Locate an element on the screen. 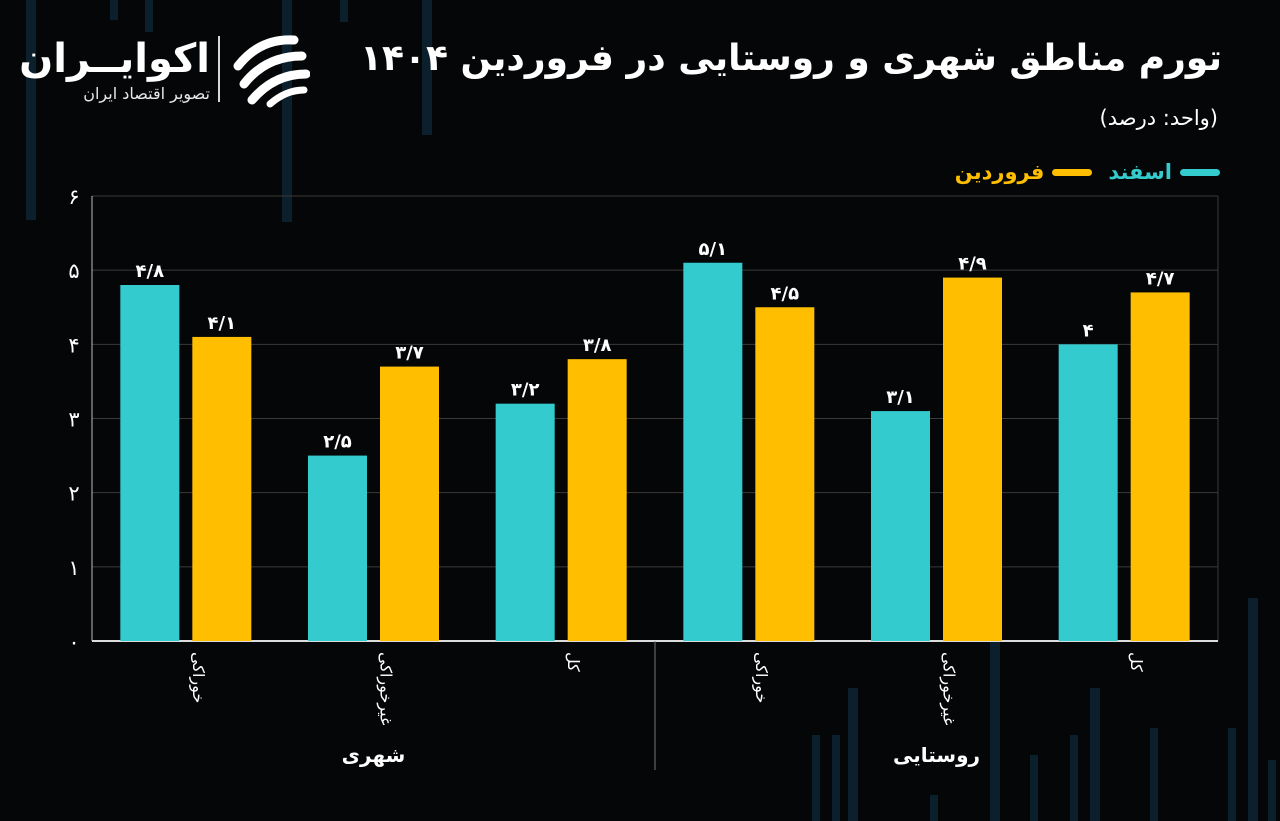  data-label-esfand: ۴ is located at coordinates (1088, 330).